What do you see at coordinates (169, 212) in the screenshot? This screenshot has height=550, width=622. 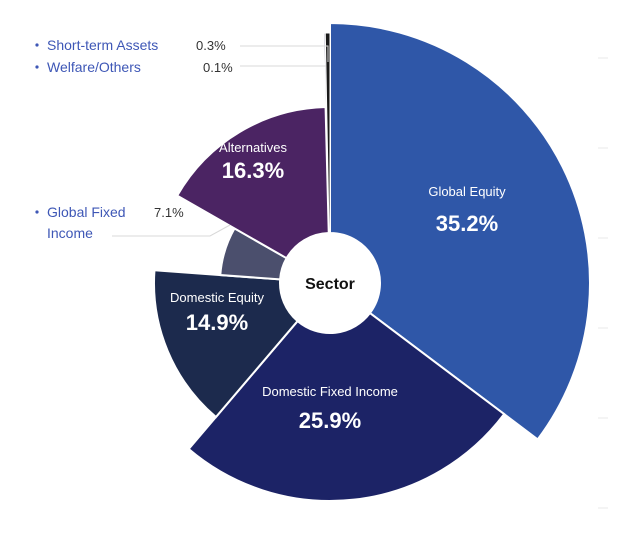 I see `legend-value-global-fixed-income: 7.1%` at bounding box center [169, 212].